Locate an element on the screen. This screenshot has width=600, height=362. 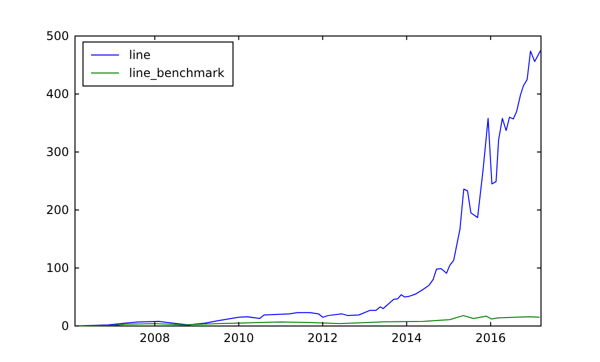
y-tick-label: 500 is located at coordinates (57, 36).